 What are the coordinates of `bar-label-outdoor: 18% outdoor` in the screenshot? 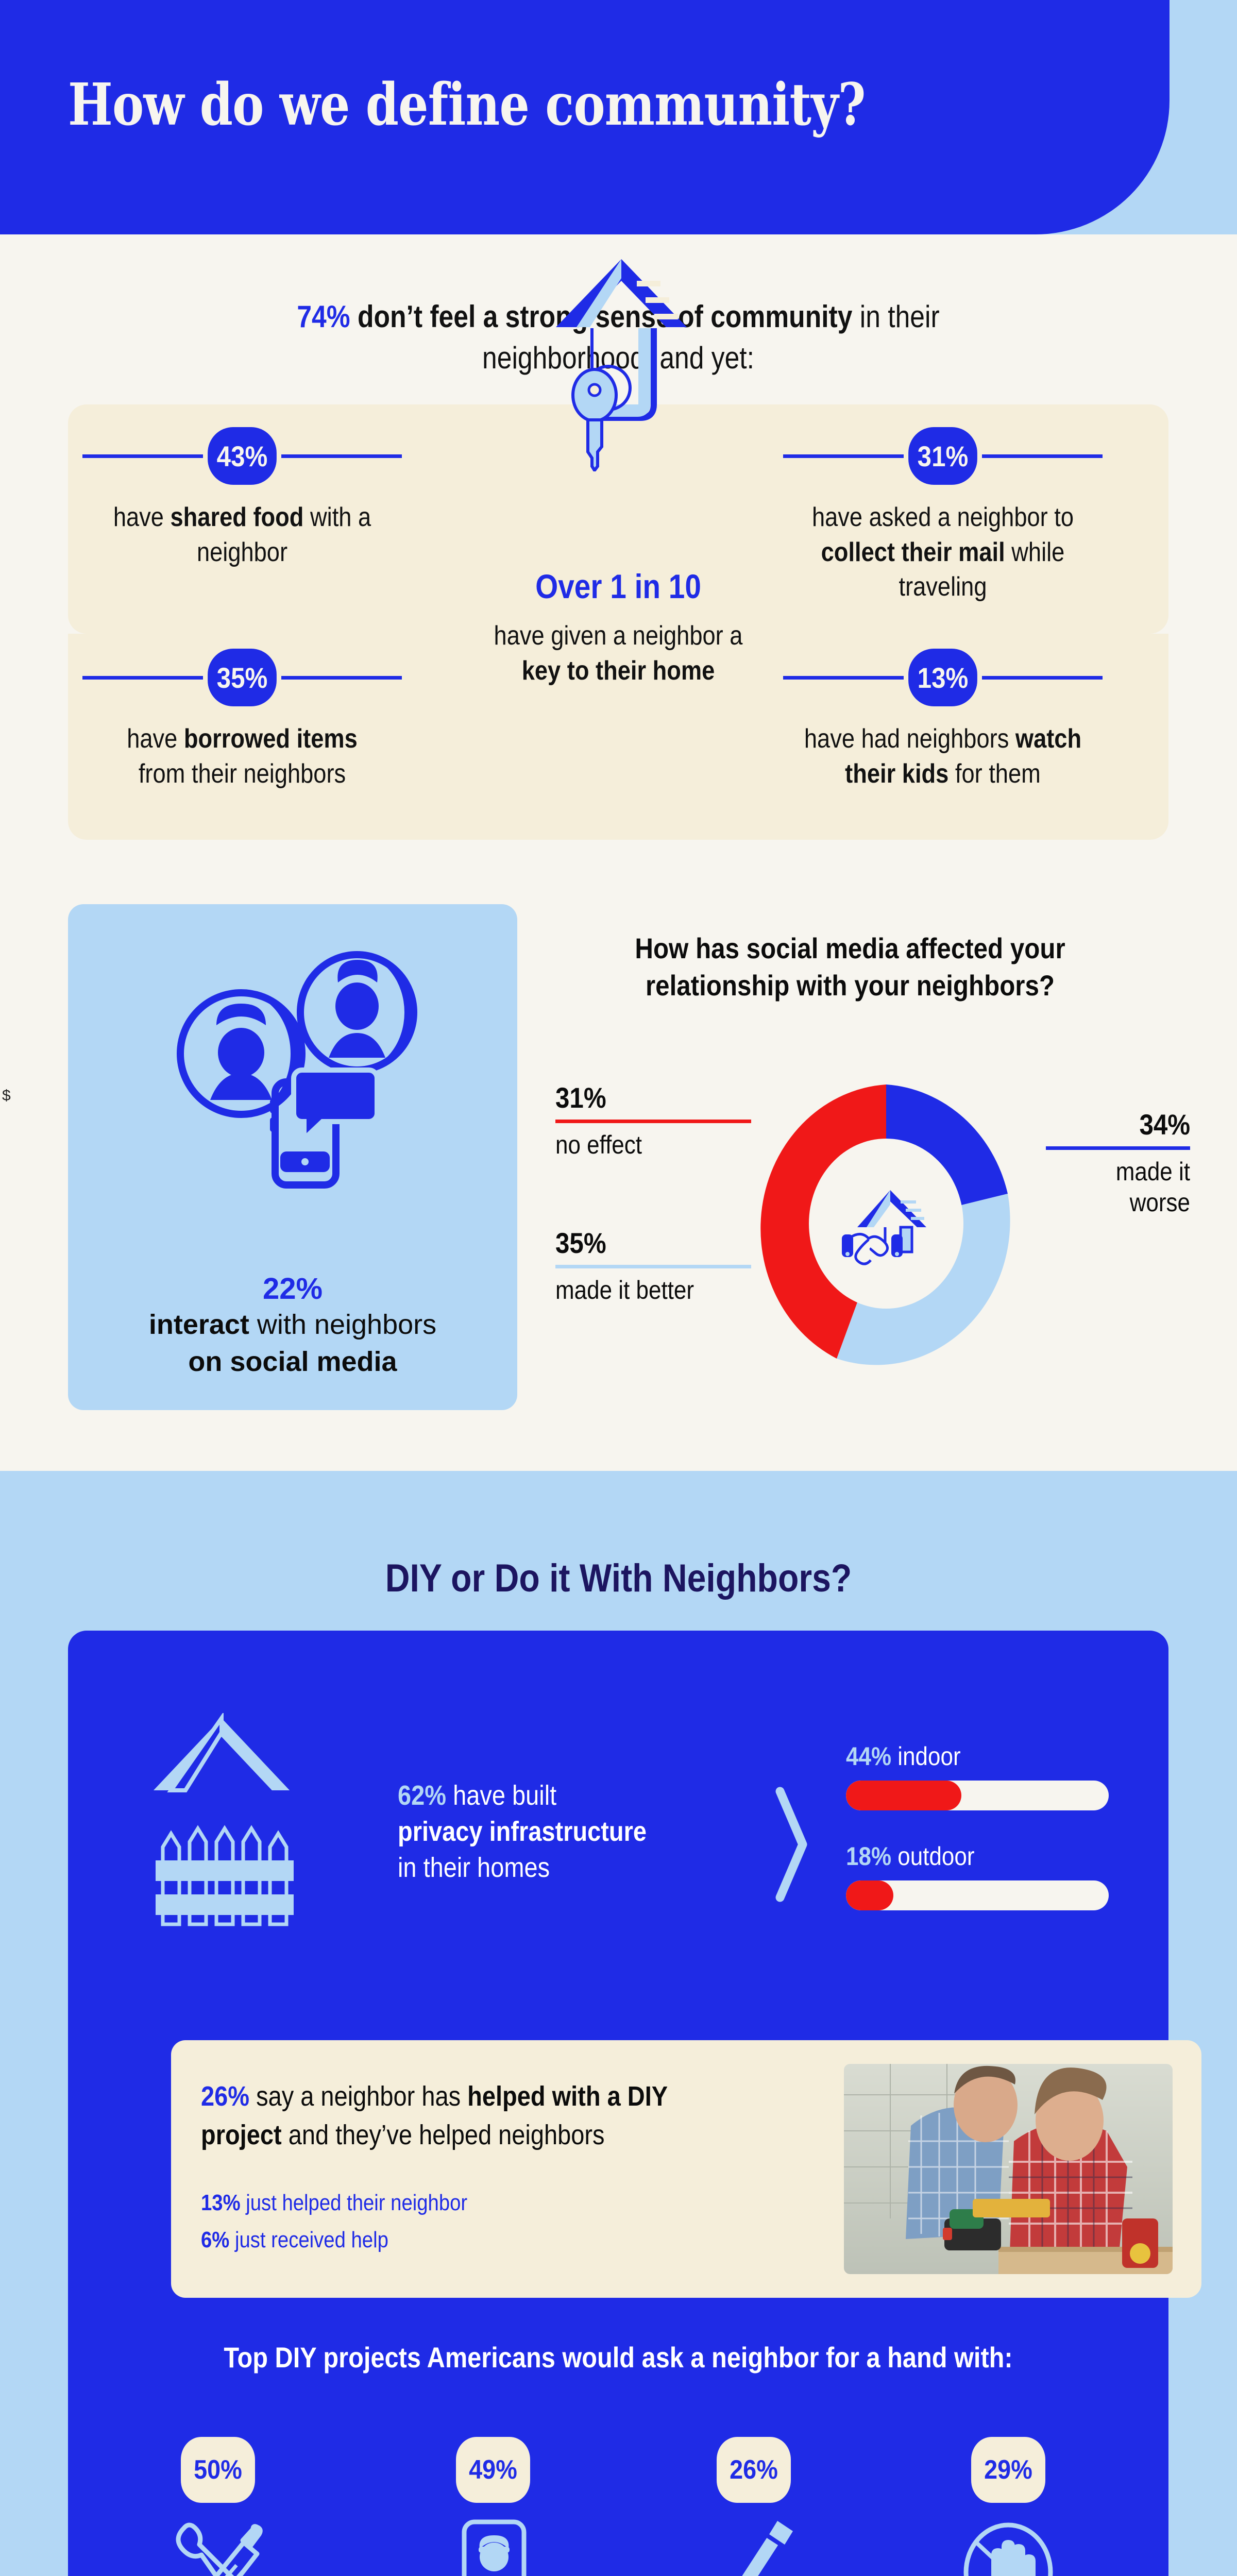 It's located at (961, 1856).